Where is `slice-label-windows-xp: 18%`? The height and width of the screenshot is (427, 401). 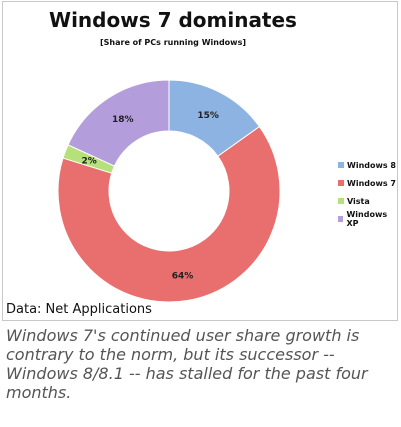 slice-label-windows-xp: 18% is located at coordinates (123, 120).